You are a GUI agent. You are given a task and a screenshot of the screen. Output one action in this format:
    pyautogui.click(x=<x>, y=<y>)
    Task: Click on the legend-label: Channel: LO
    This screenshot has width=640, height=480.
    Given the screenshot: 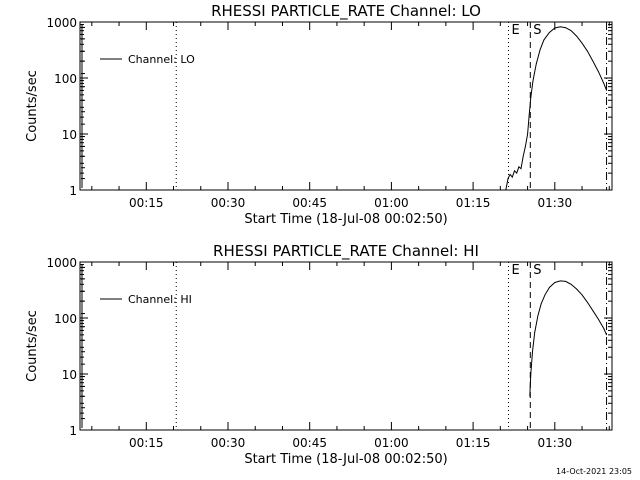 What is the action you would take?
    pyautogui.click(x=161, y=59)
    